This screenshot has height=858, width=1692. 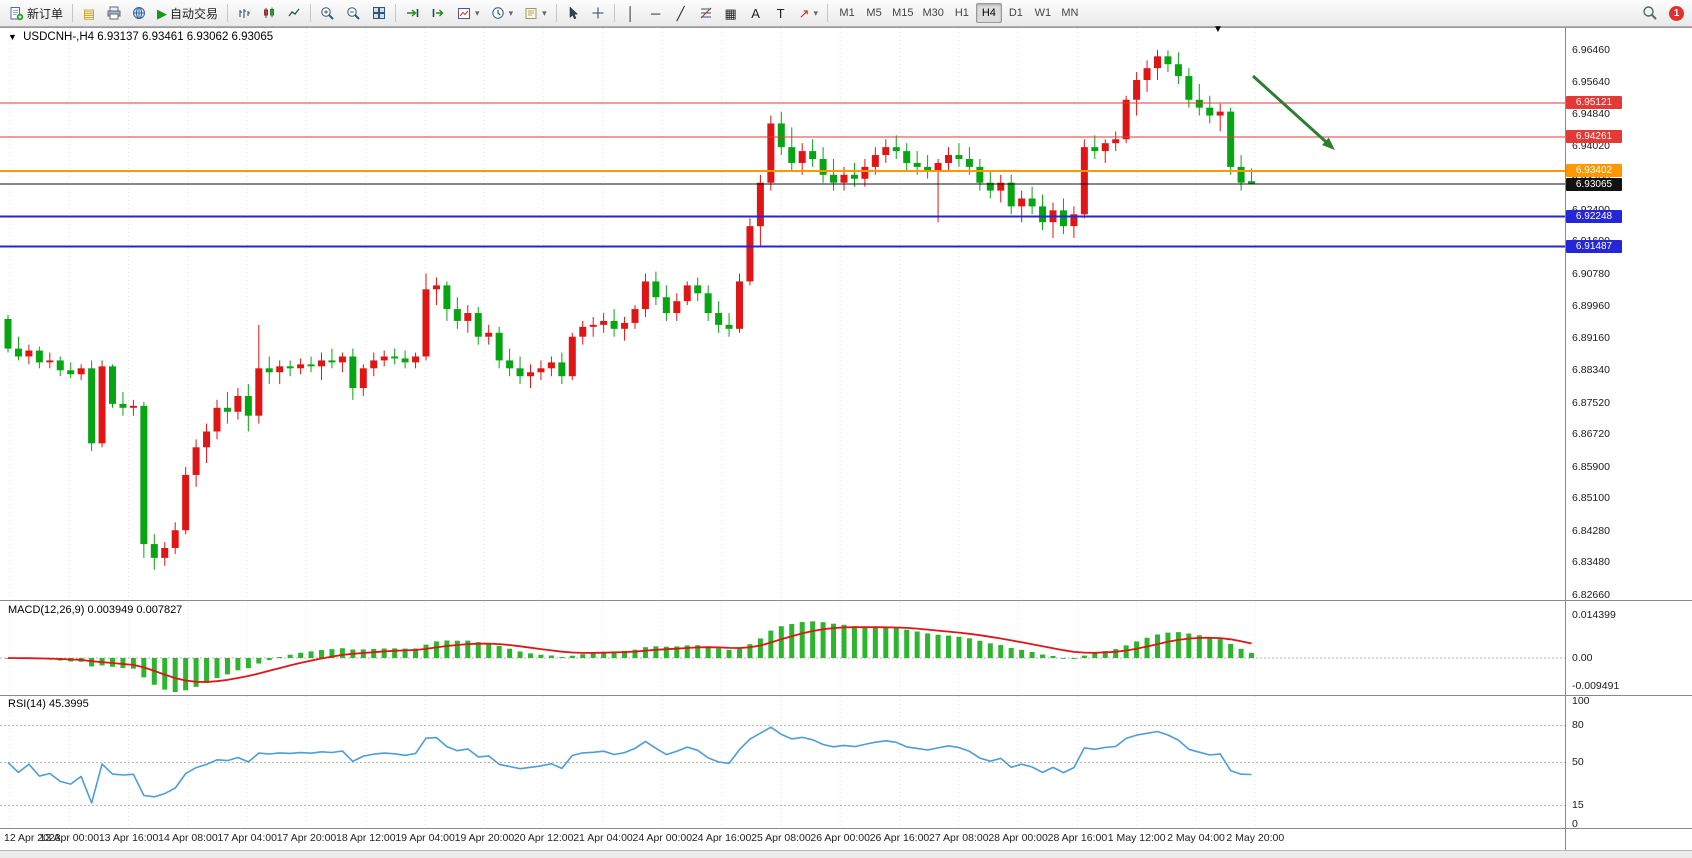 What do you see at coordinates (1218, 29) in the screenshot?
I see `sell-marker-icon: ▼` at bounding box center [1218, 29].